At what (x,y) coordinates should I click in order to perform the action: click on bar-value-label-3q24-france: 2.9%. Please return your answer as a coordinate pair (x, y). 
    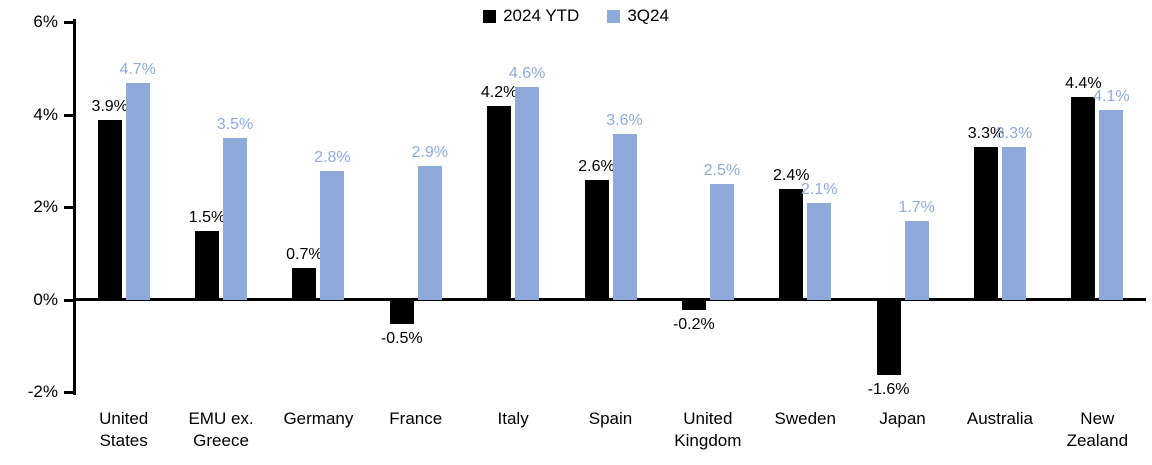
    Looking at the image, I should click on (429, 152).